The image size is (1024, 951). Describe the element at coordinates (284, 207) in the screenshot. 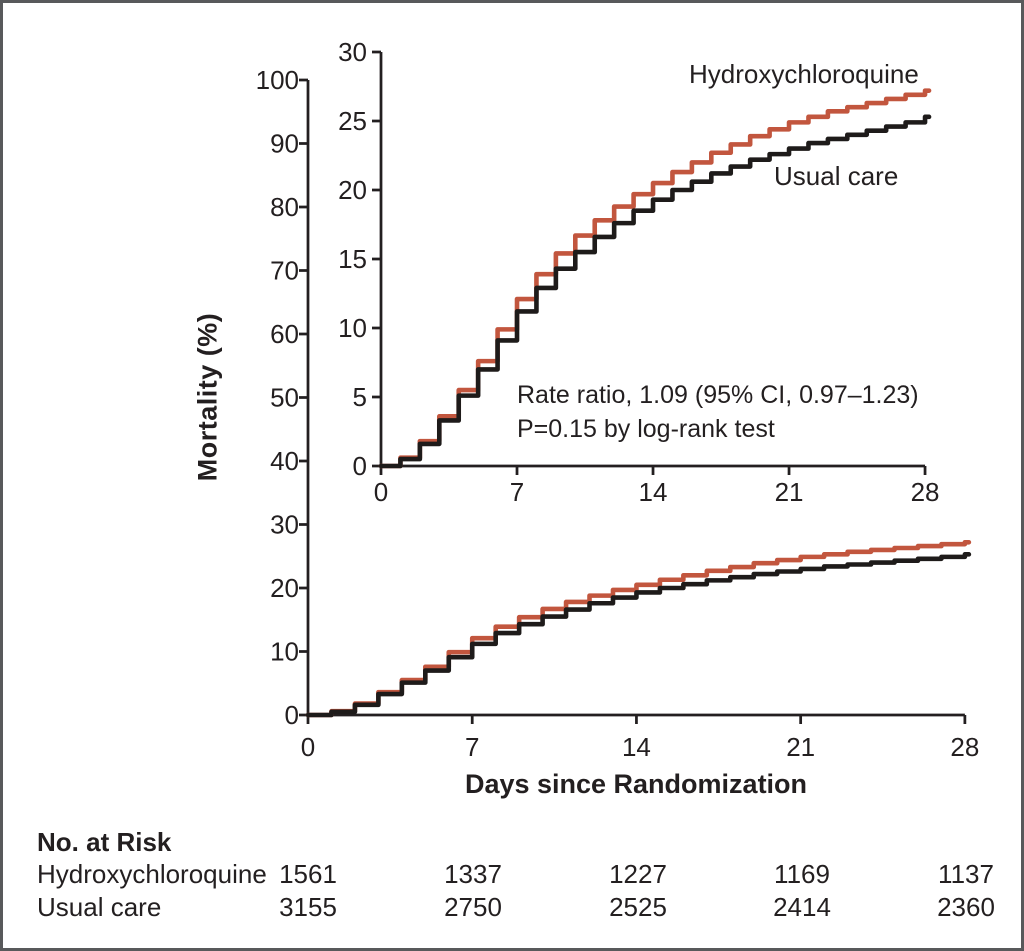

I see `main-y-tick-label: 80` at that location.